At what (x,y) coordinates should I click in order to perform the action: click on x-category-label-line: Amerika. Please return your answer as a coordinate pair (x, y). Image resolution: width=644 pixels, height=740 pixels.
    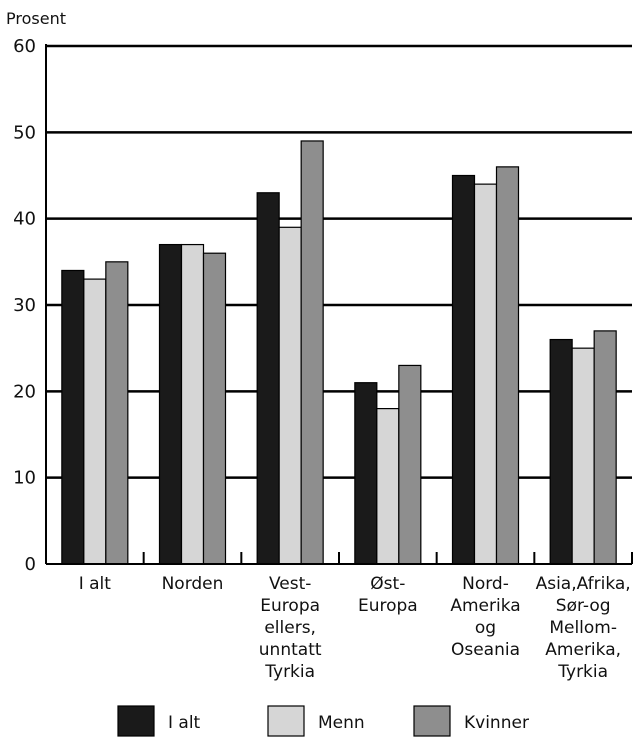
    Looking at the image, I should click on (485, 606).